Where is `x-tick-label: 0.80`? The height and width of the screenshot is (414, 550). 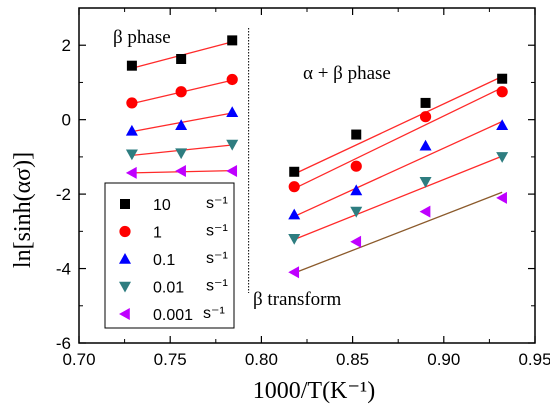
x-tick-label: 0.80 is located at coordinates (261, 359).